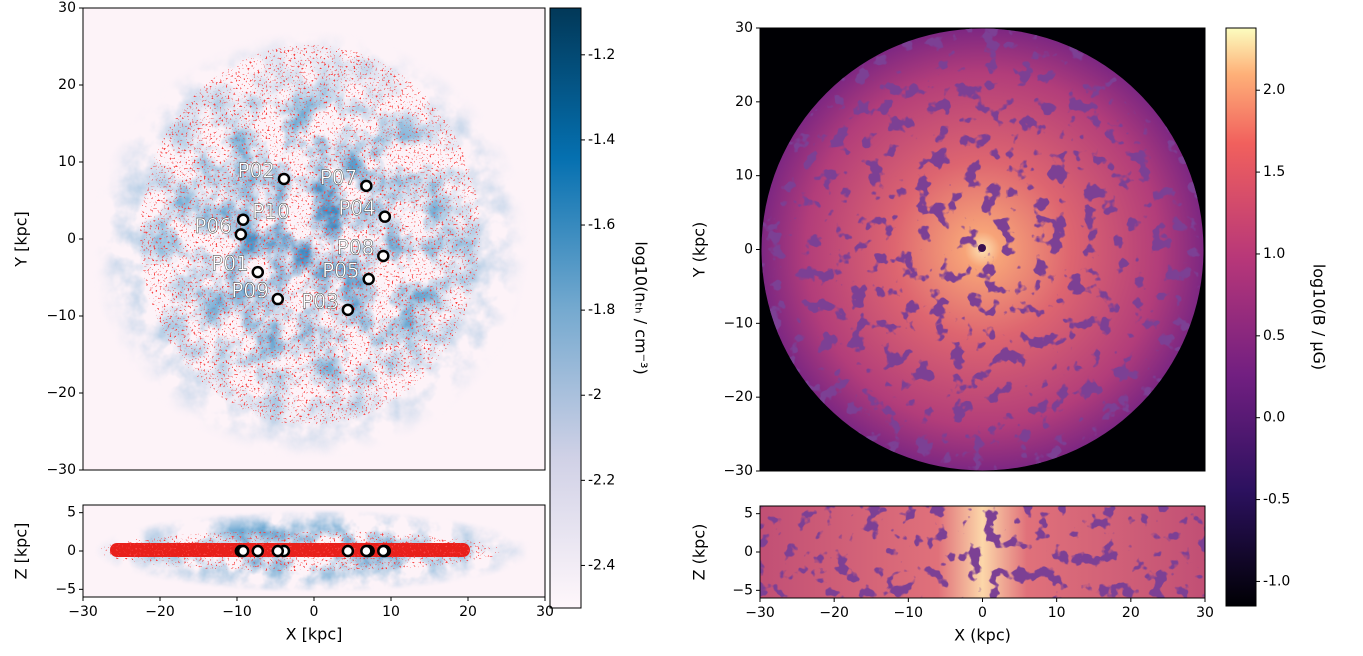  Describe the element at coordinates (601, 565) in the screenshot. I see `colorbar-tick-label: -2.4` at that location.